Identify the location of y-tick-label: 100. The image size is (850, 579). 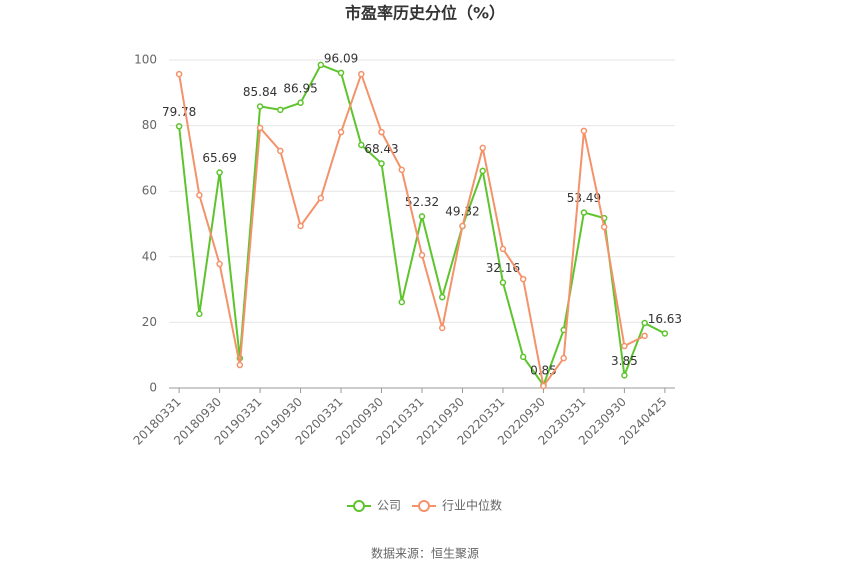
(145, 60).